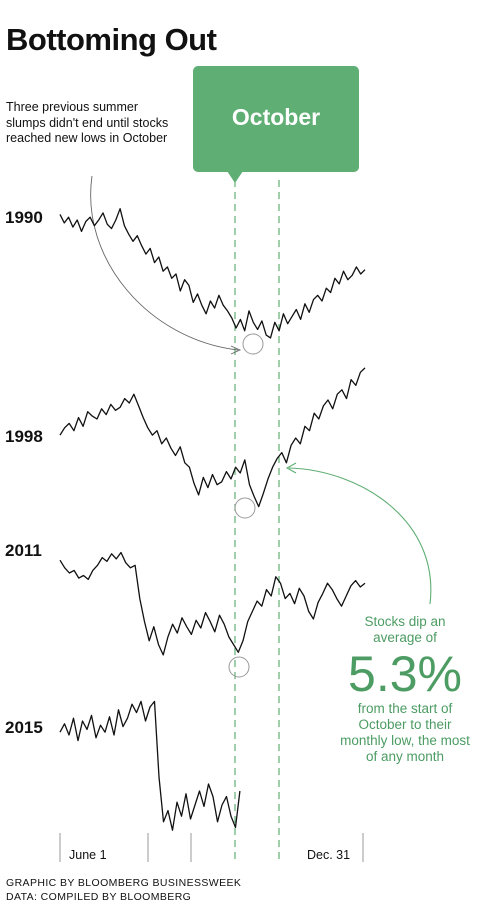 Image resolution: width=500 pixels, height=919 pixels. I want to click on stat-arrowhead, so click(291, 468).